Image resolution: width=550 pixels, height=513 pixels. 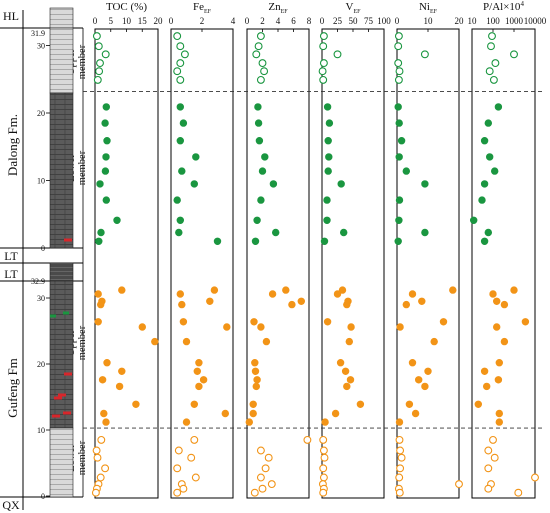 What do you see at coordinates (61, 60) in the screenshot?
I see `lithology-dalong-upper` at bounding box center [61, 60].